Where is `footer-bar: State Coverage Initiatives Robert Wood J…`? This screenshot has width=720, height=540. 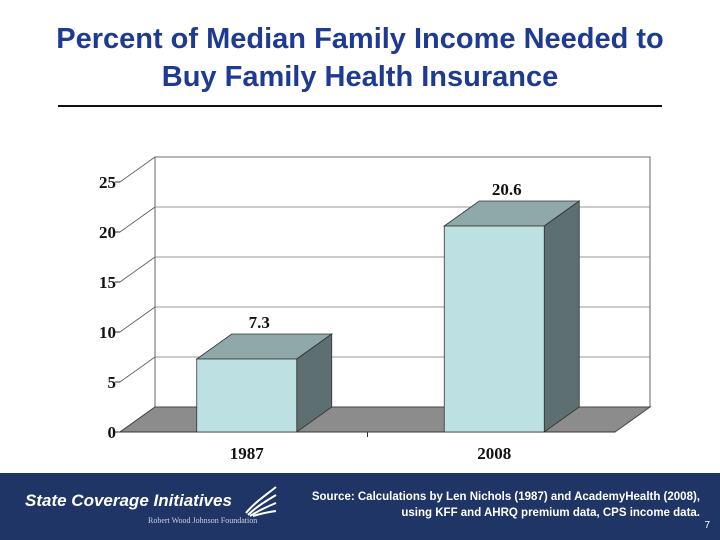 footer-bar: State Coverage Initiatives Robert Wood J… is located at coordinates (360, 506).